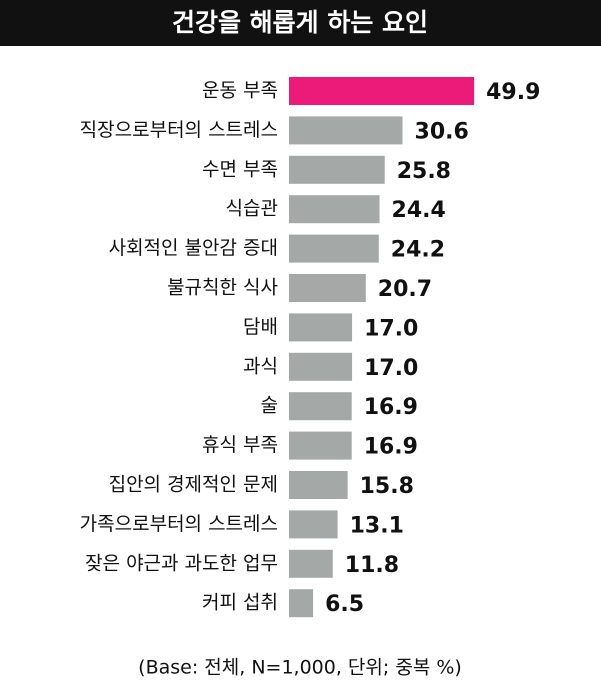 Image resolution: width=601 pixels, height=700 pixels. Describe the element at coordinates (513, 92) in the screenshot. I see `value-label: 49.9` at that location.